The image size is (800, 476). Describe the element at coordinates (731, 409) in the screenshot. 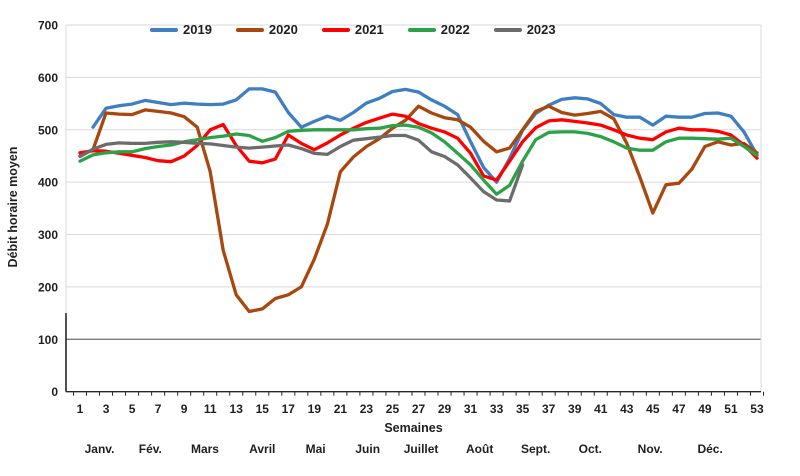

I see `x-tick-label-51: 51` at that location.